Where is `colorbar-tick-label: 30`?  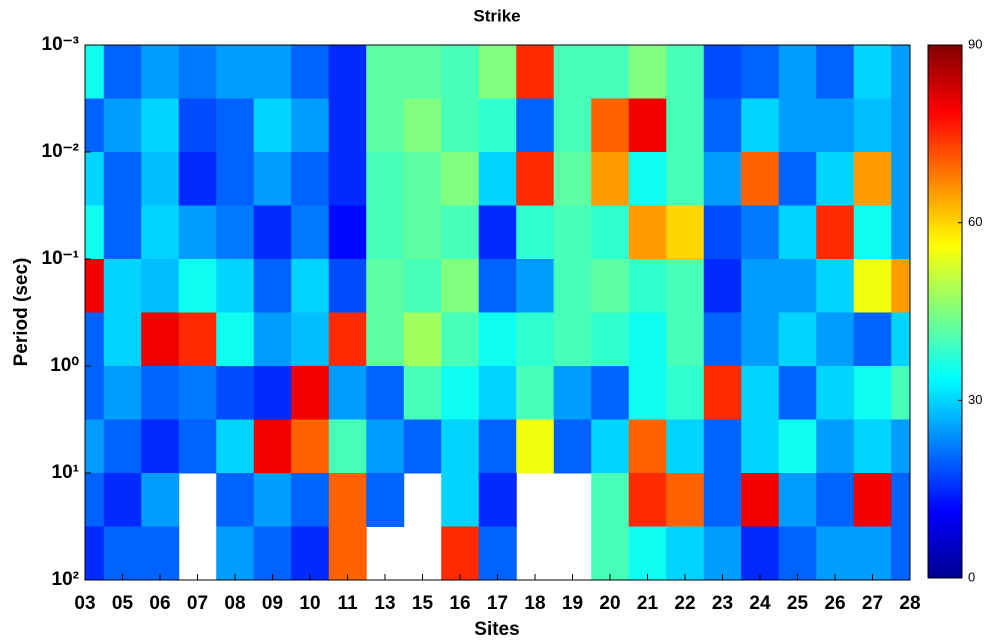 colorbar-tick-label: 30 is located at coordinates (975, 399).